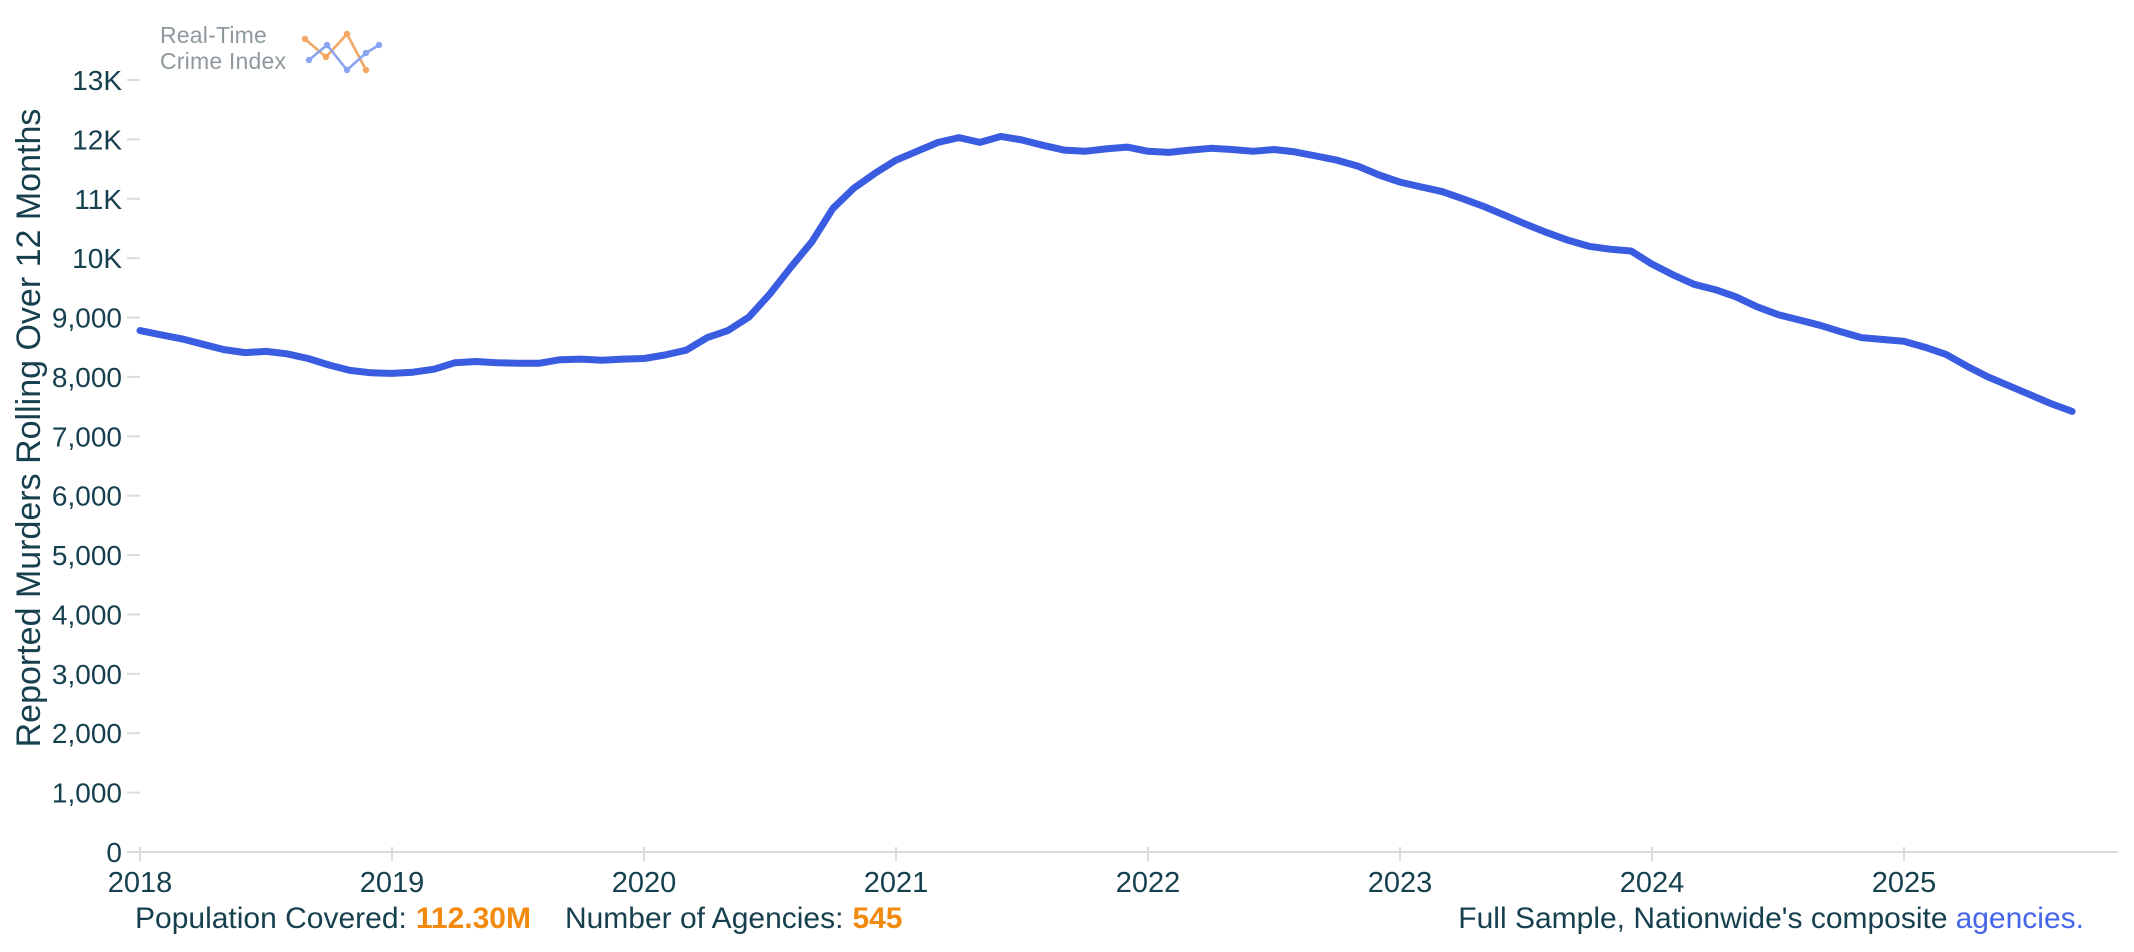  I want to click on y-tick-label: 12K, so click(97, 139).